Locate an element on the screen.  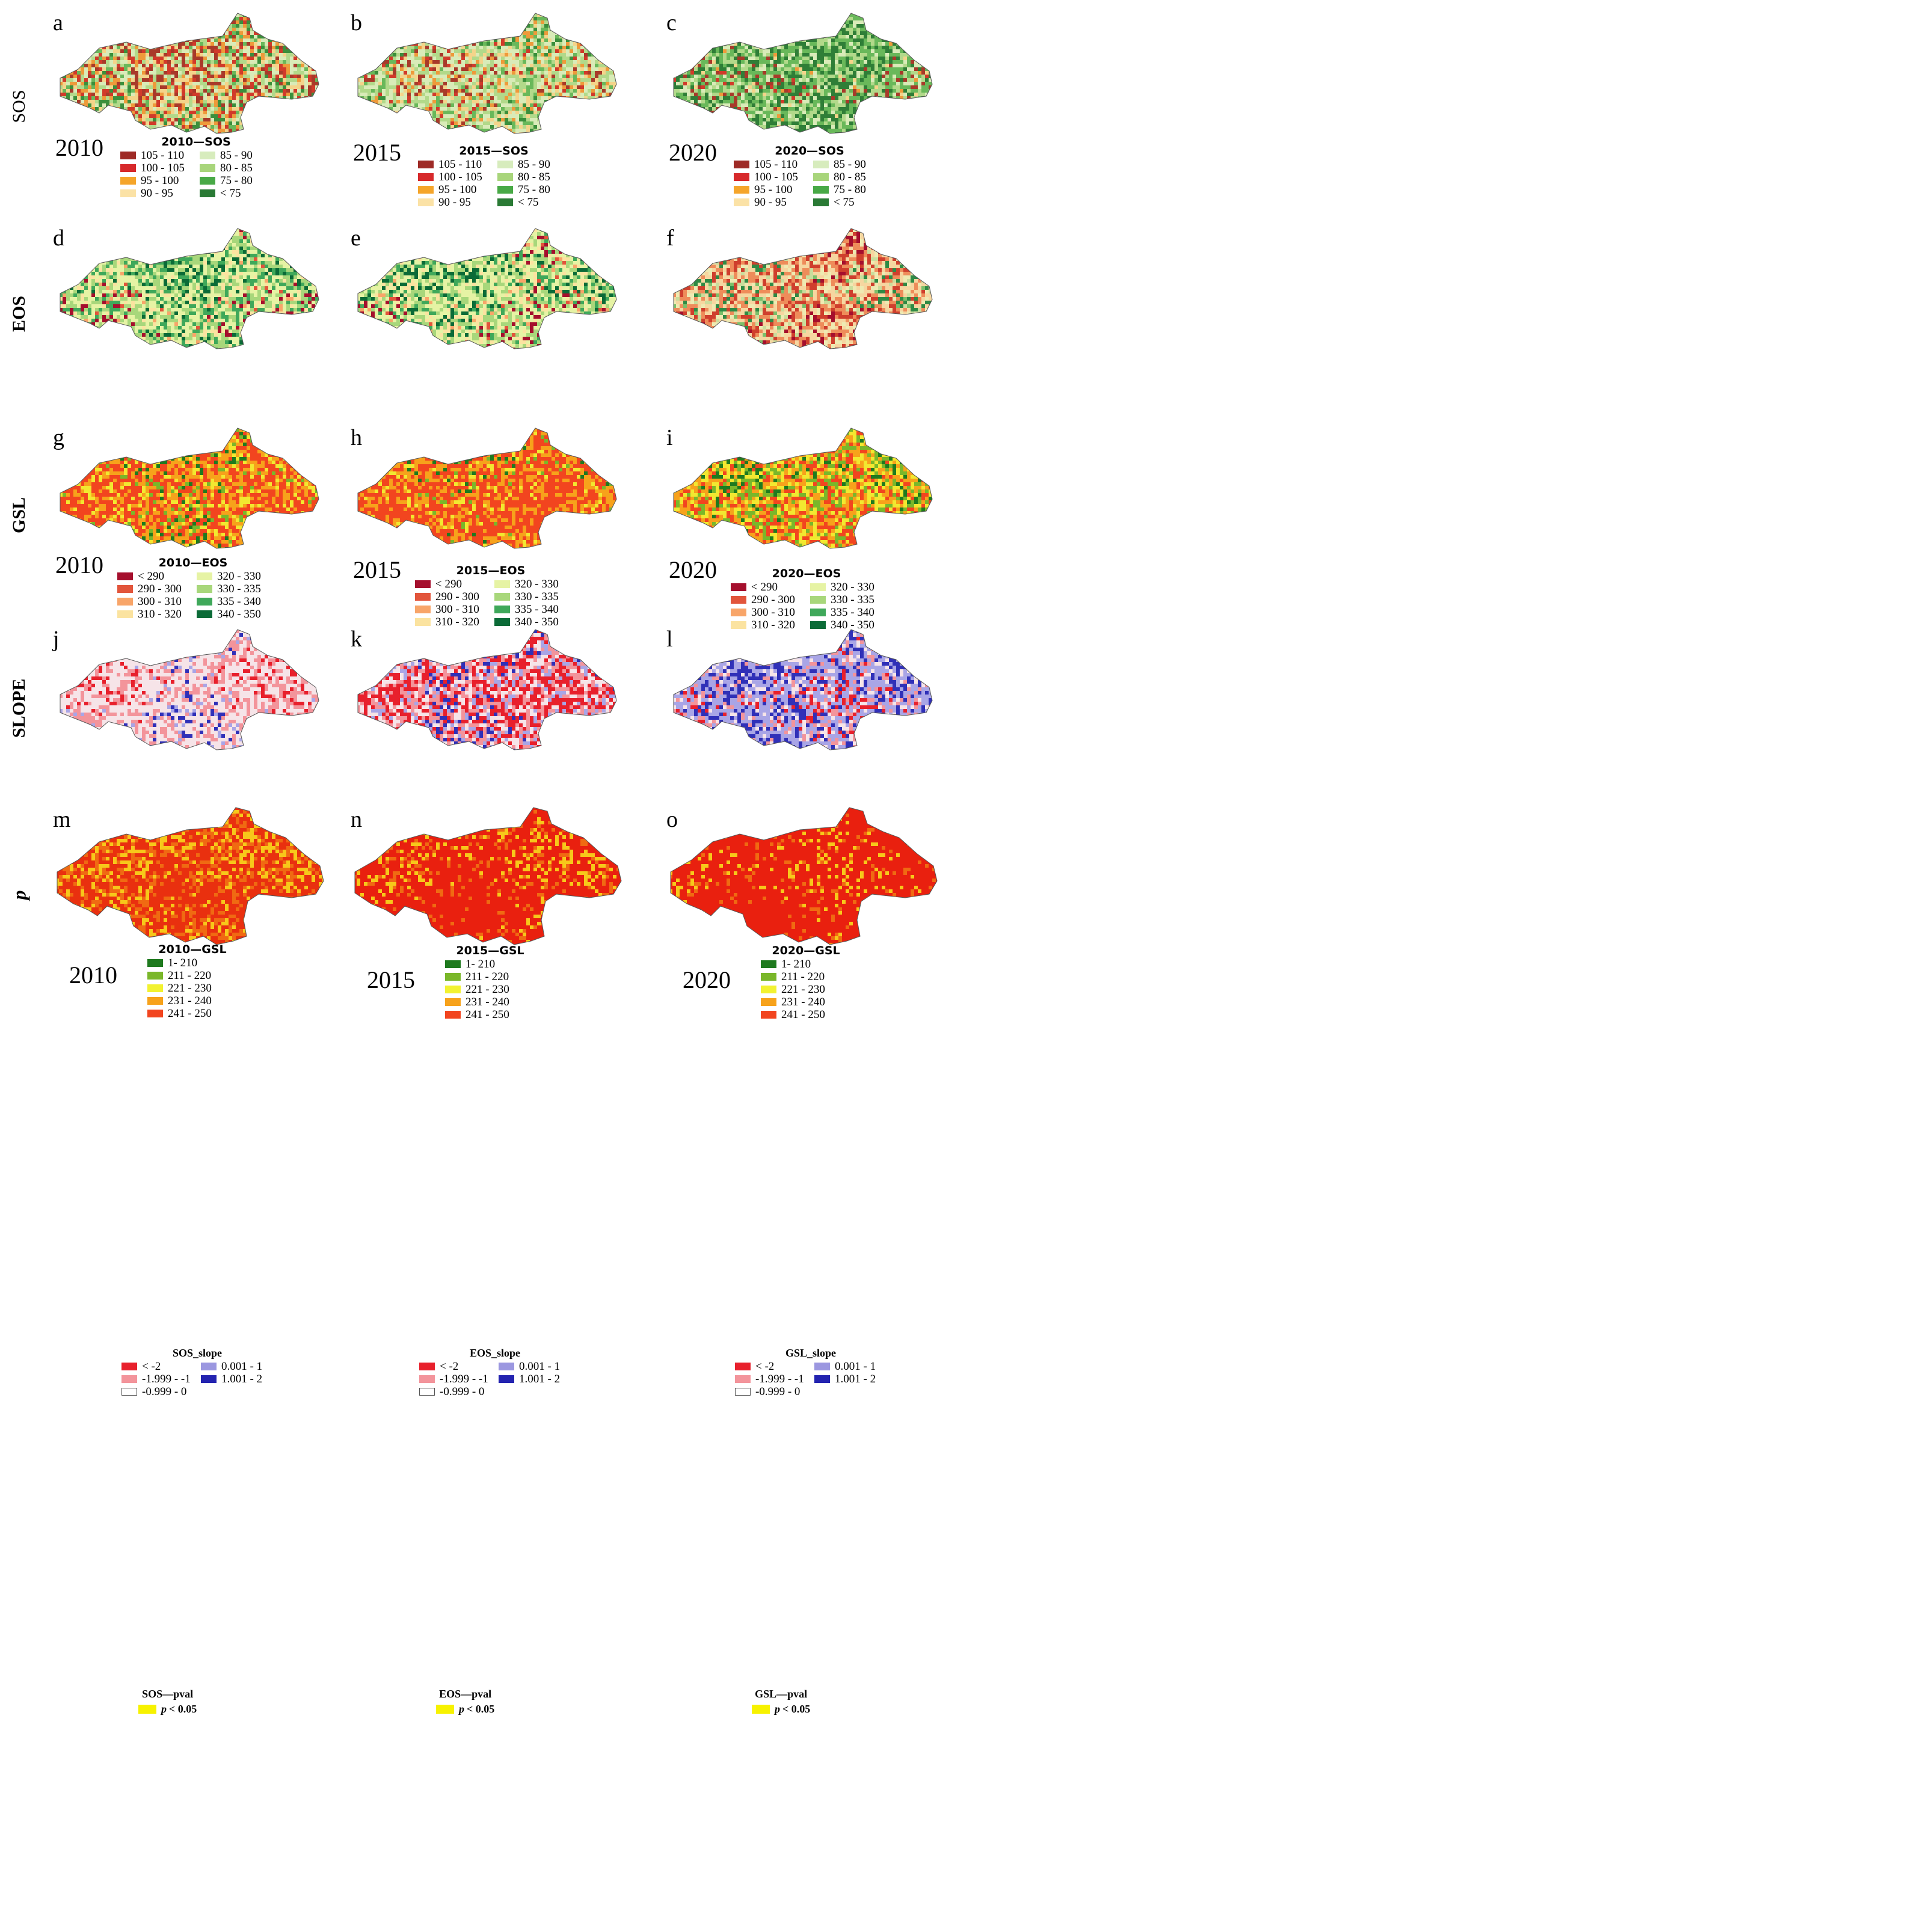
legend-title: 2020—EOS is located at coordinates (806, 573).